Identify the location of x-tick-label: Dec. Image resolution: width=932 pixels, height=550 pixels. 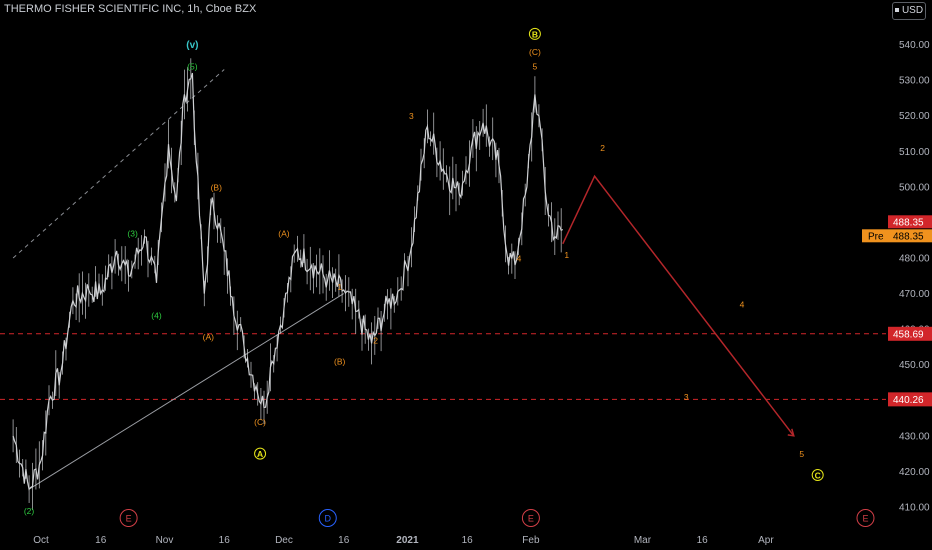
(284, 540).